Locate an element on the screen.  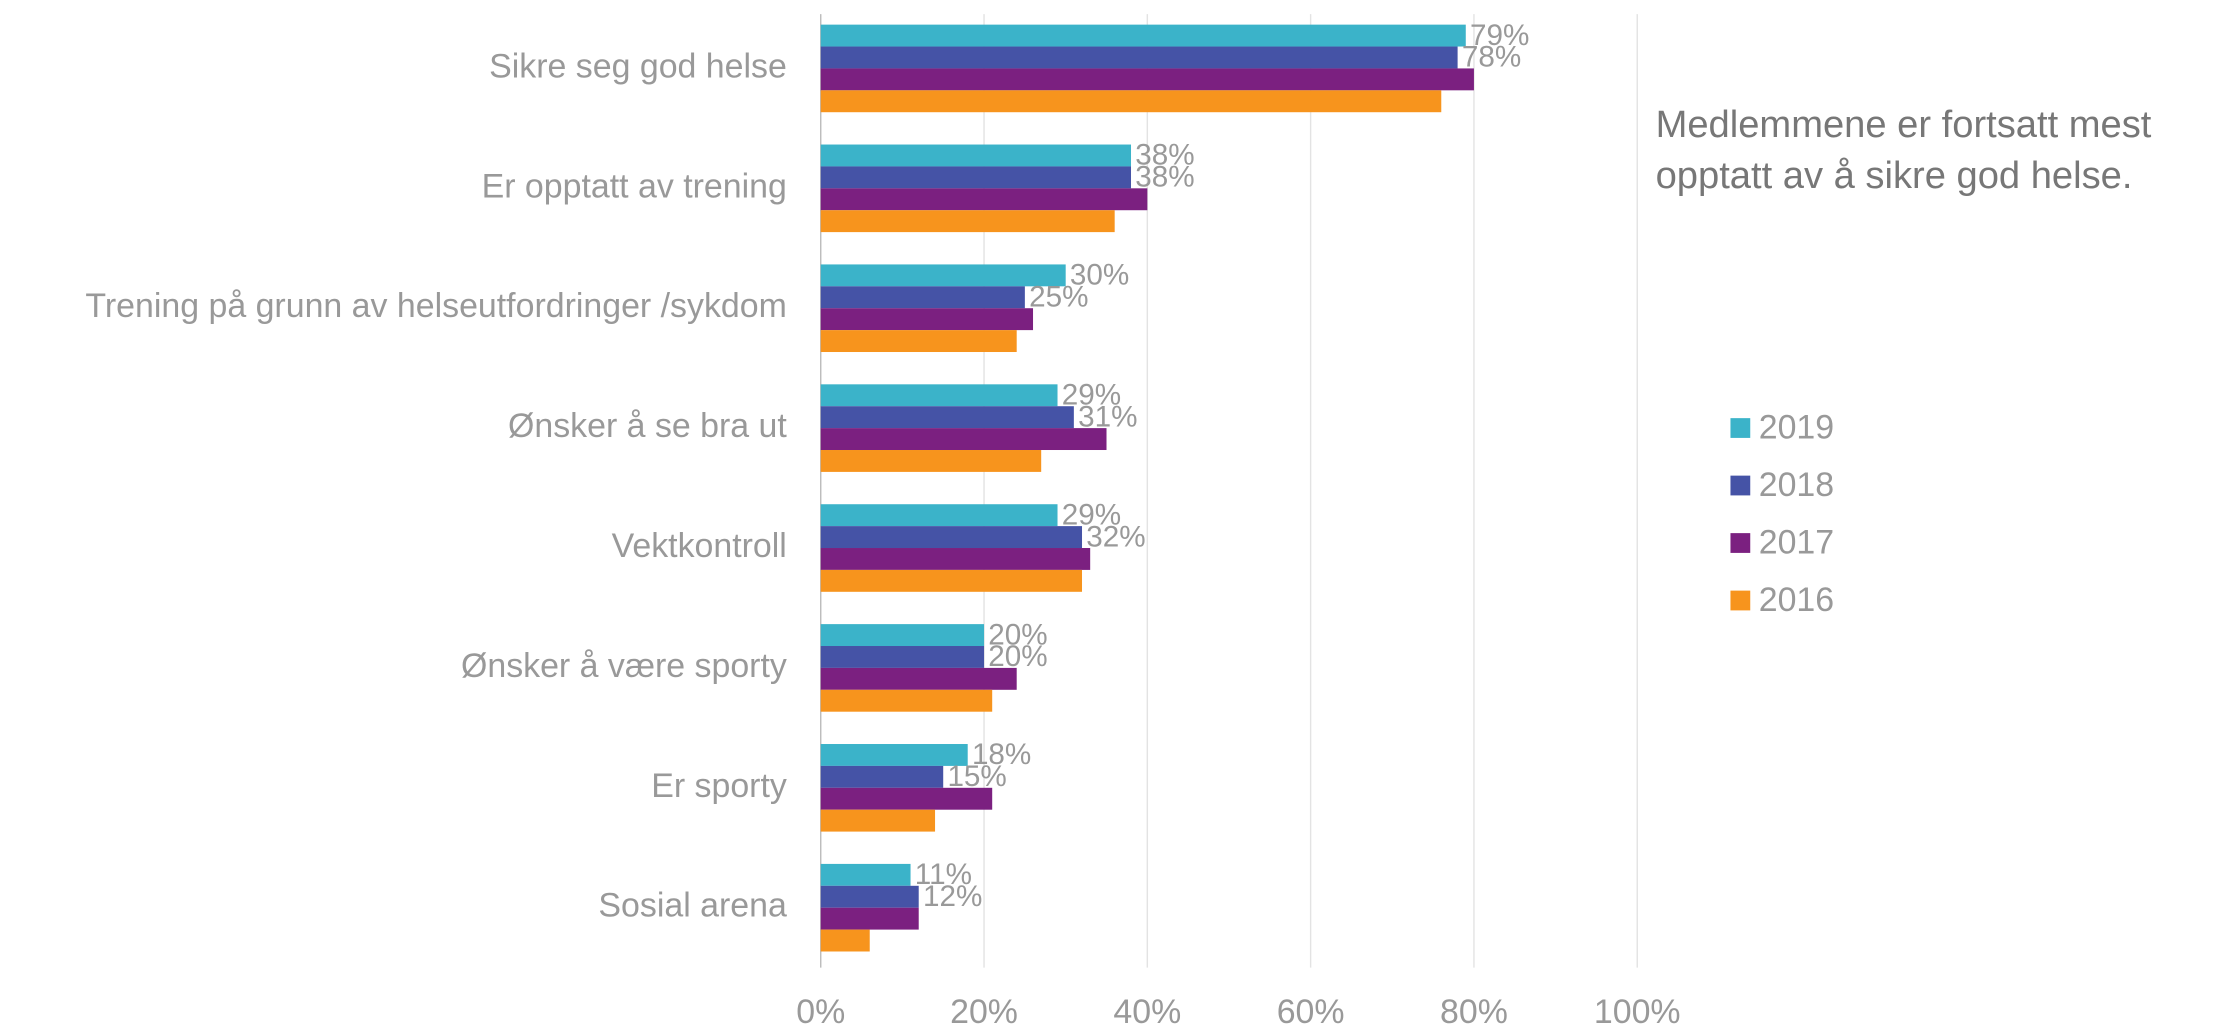
y-tick-label: Er sporty is located at coordinates (719, 786).